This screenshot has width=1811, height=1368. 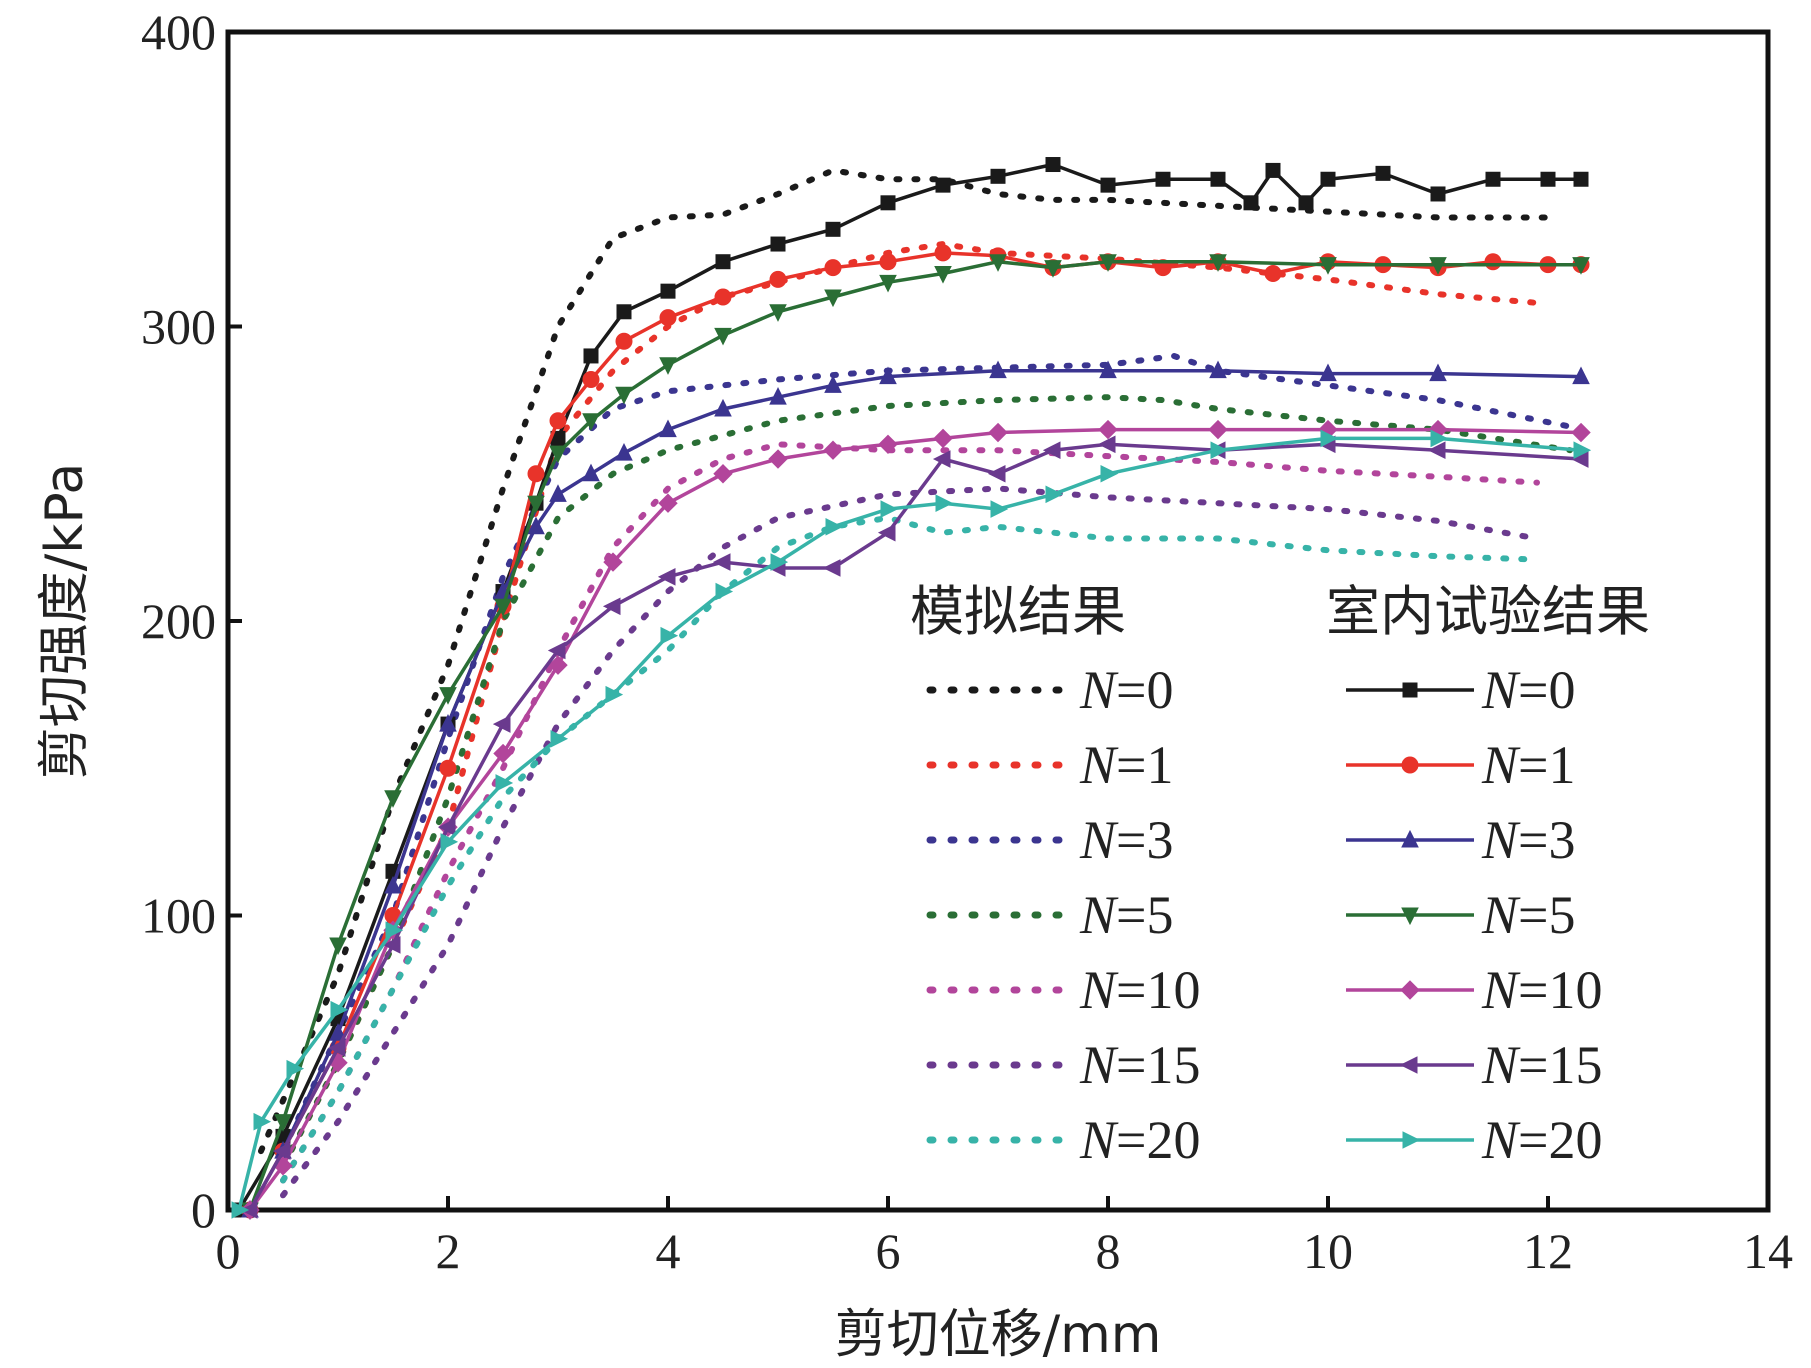 What do you see at coordinates (888, 1251) in the screenshot?
I see `x-tick-label: 6` at bounding box center [888, 1251].